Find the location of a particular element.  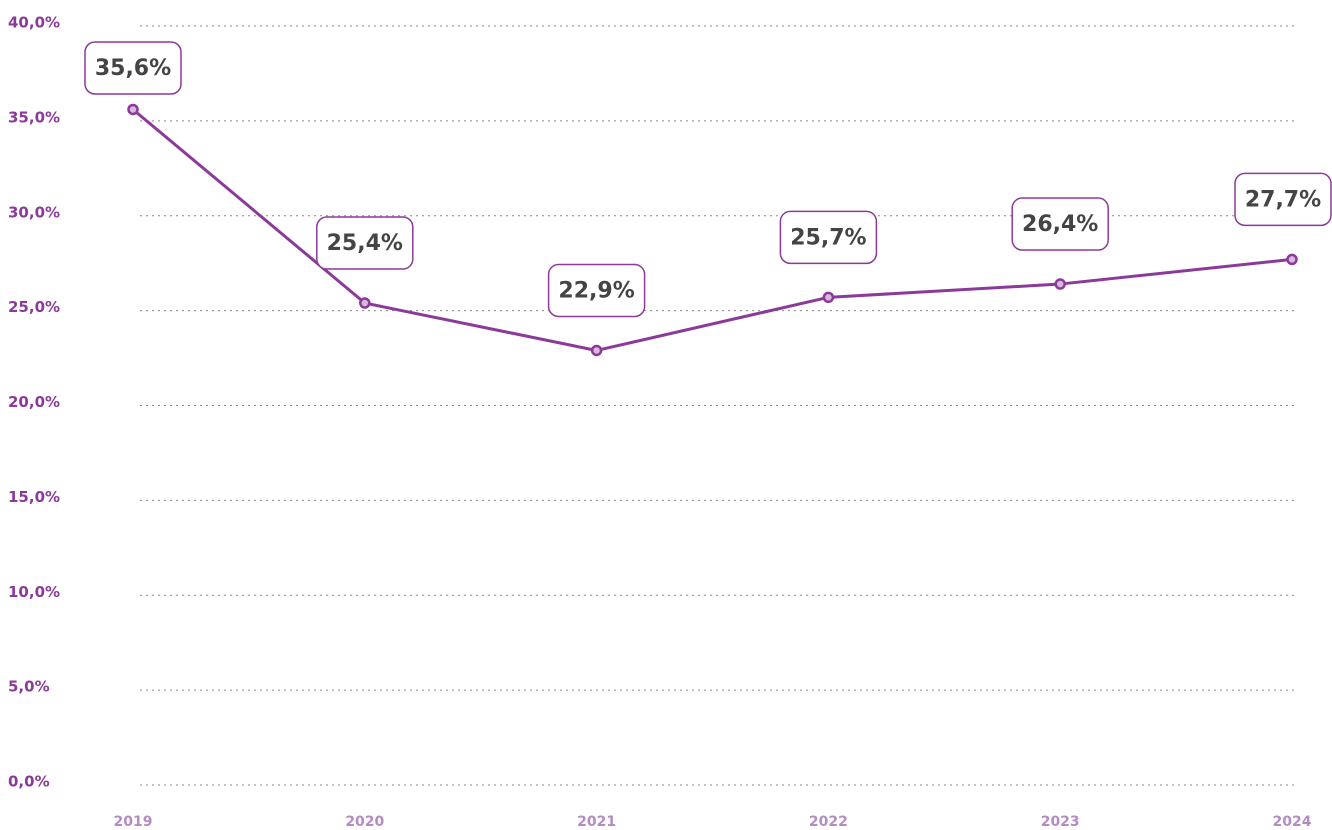

value-label: 27,7% is located at coordinates (1283, 199).